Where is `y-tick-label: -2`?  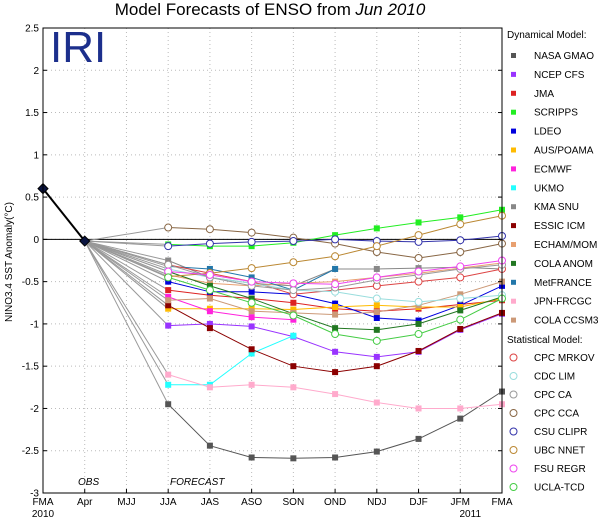 y-tick-label: -2 is located at coordinates (34, 409).